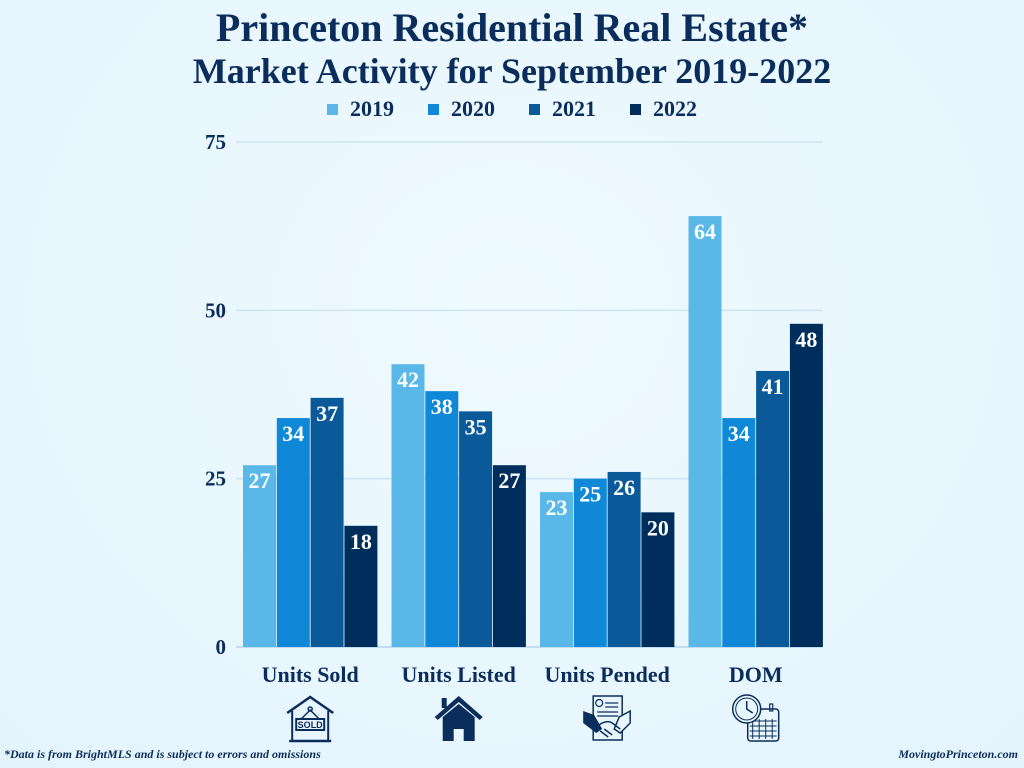  What do you see at coordinates (574, 108) in the screenshot?
I see `legend-label: 2021` at bounding box center [574, 108].